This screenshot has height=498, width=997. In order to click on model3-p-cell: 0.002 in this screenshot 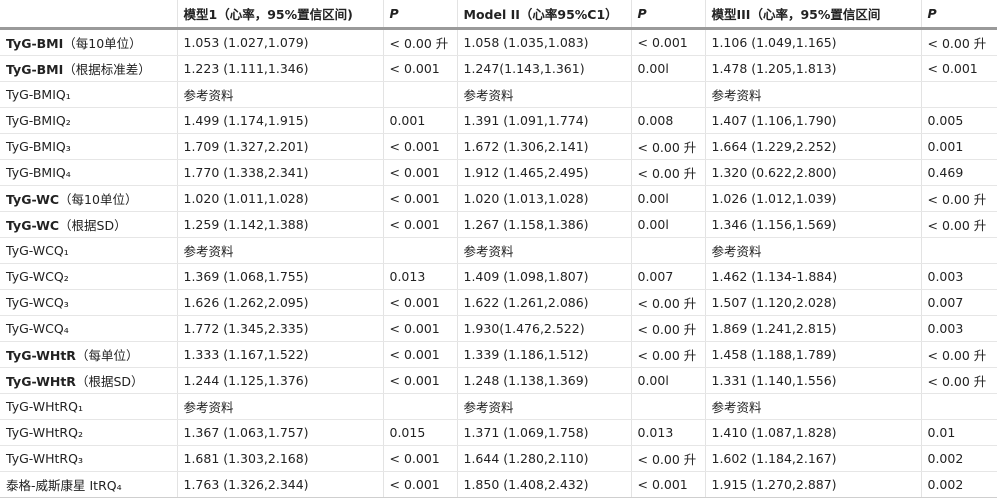, I will do `click(958, 458)`.